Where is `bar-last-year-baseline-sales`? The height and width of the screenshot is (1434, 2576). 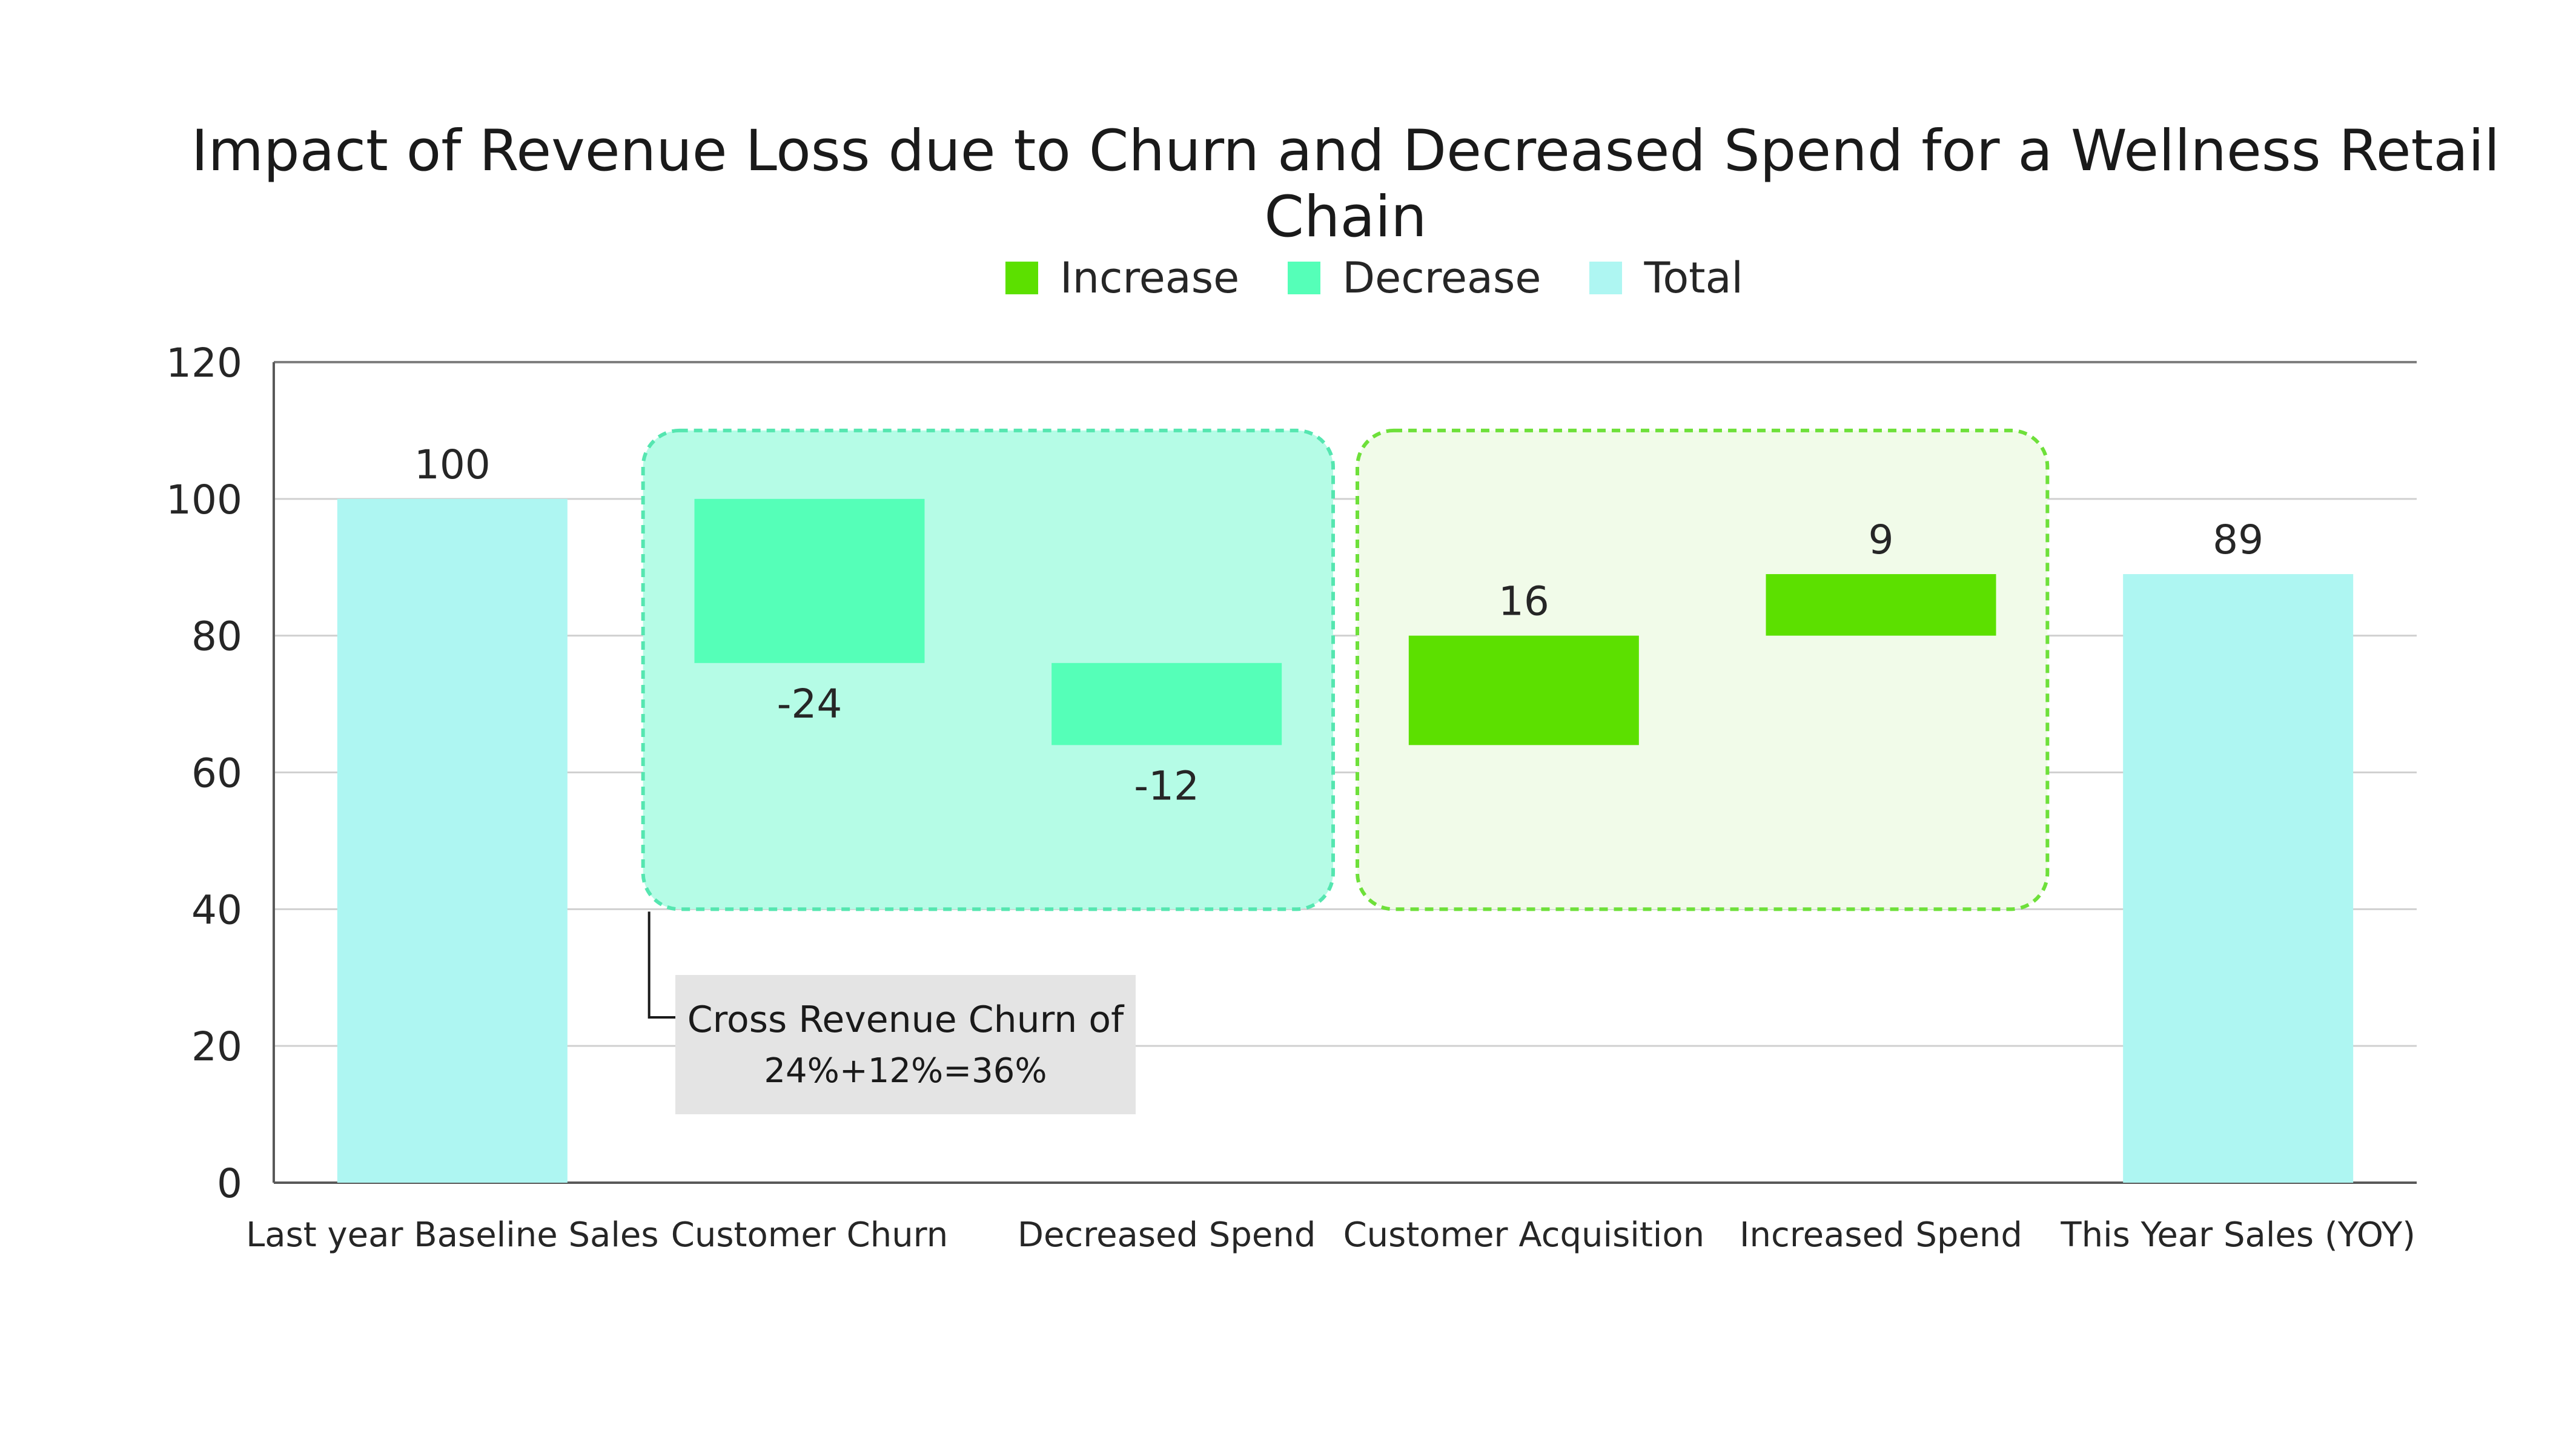 bar-last-year-baseline-sales is located at coordinates (452, 840).